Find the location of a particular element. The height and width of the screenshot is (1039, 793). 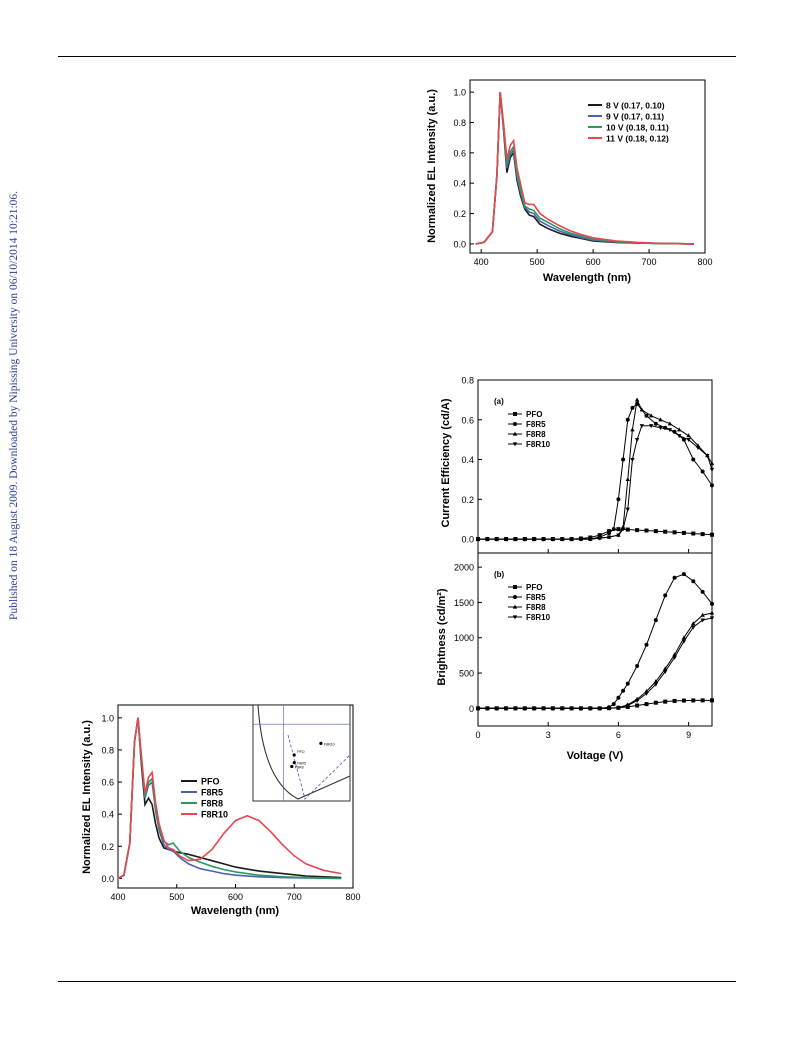

y-tick-label: 2000 is located at coordinates (464, 568).